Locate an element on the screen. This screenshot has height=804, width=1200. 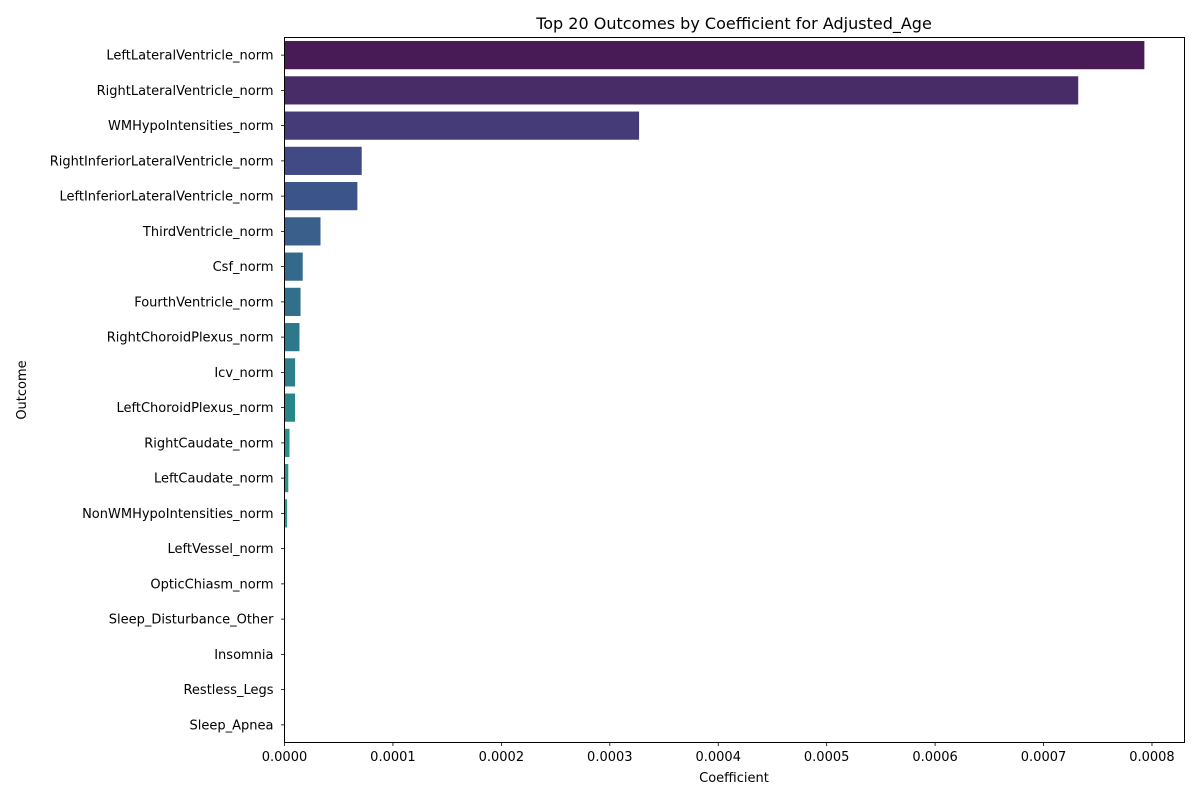
y-axis-label: Outcome is located at coordinates (22, 389).